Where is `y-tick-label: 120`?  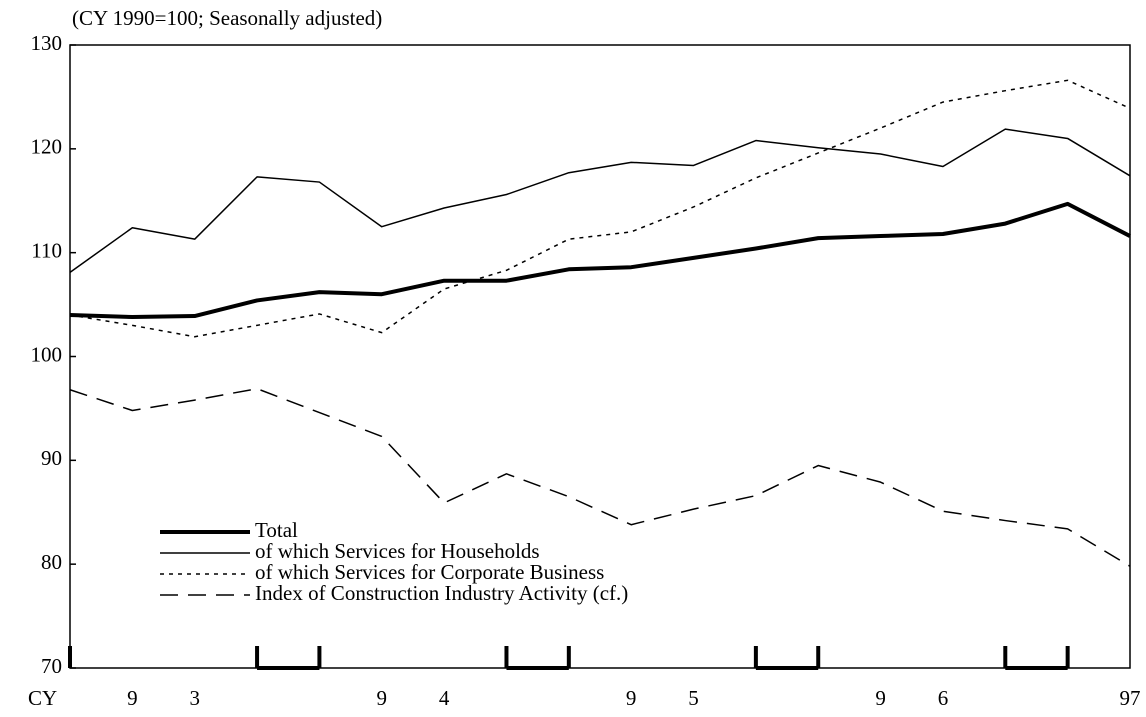
y-tick-label: 120 is located at coordinates (47, 147).